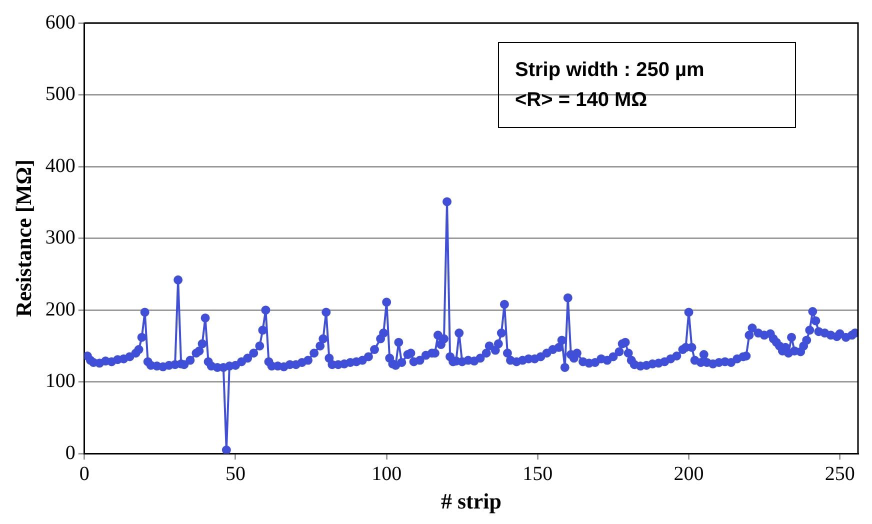 Image resolution: width=872 pixels, height=524 pixels. What do you see at coordinates (689, 473) in the screenshot?
I see `x-tick-label: 200` at bounding box center [689, 473].